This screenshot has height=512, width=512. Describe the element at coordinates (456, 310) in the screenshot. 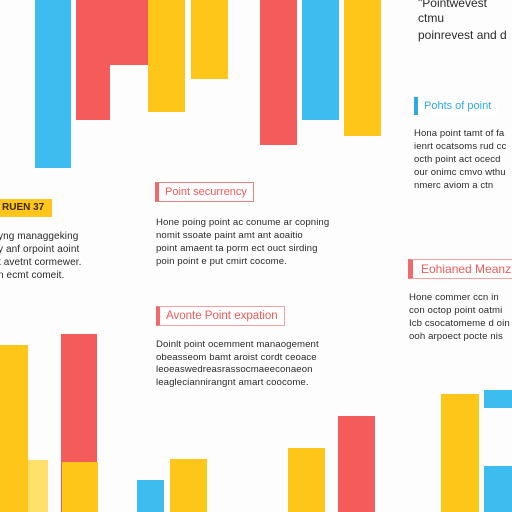

I see `right-middle-line: con octop point oatmi` at that location.